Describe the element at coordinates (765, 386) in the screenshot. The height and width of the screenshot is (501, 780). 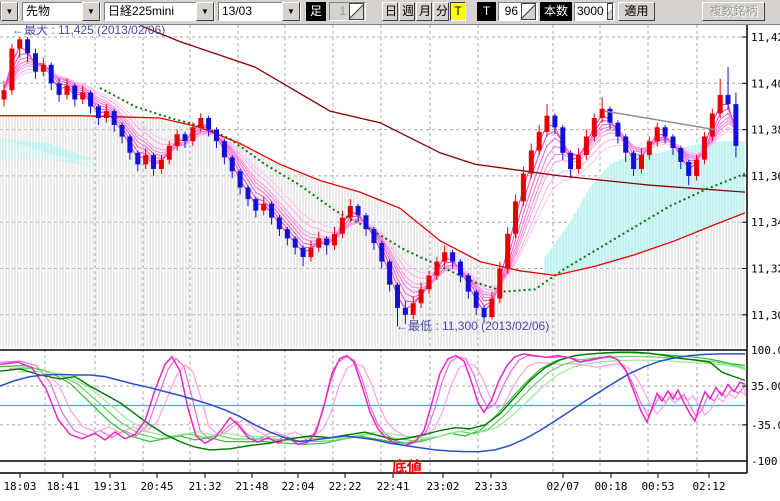
I see `svg-text: 35.00` at that location.